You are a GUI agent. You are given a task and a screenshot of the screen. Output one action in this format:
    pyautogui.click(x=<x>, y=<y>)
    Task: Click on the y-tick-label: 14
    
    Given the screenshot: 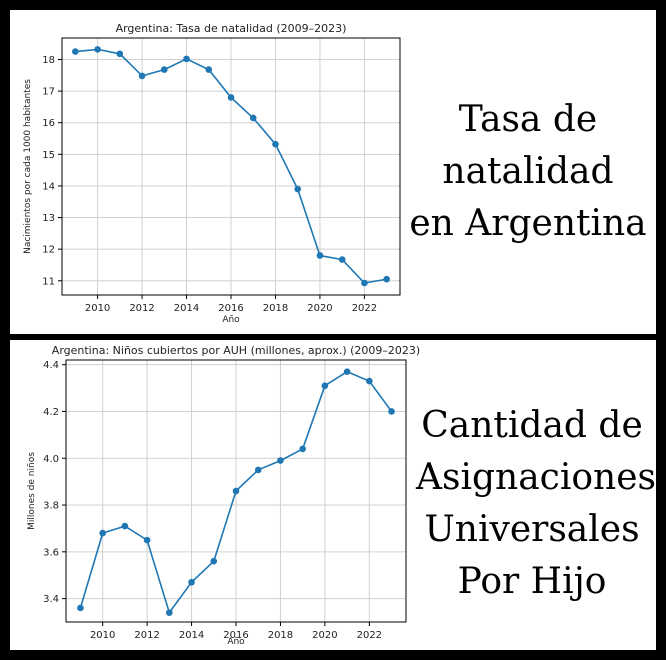 What is the action you would take?
    pyautogui.click(x=48, y=186)
    